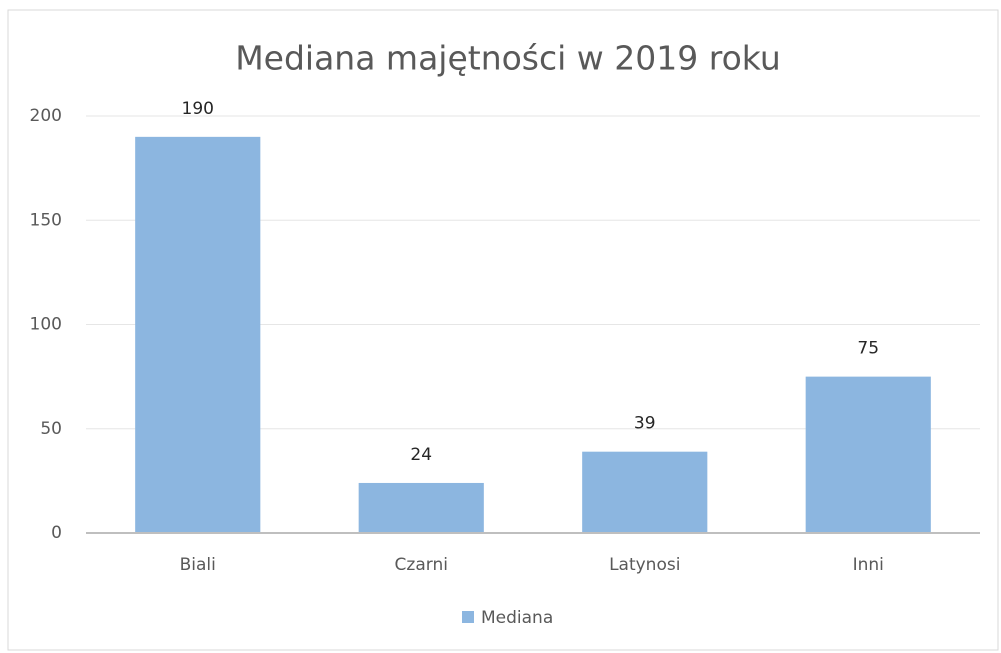 Image resolution: width=1001 pixels, height=653 pixels. I want to click on data-label: 190, so click(198, 109).